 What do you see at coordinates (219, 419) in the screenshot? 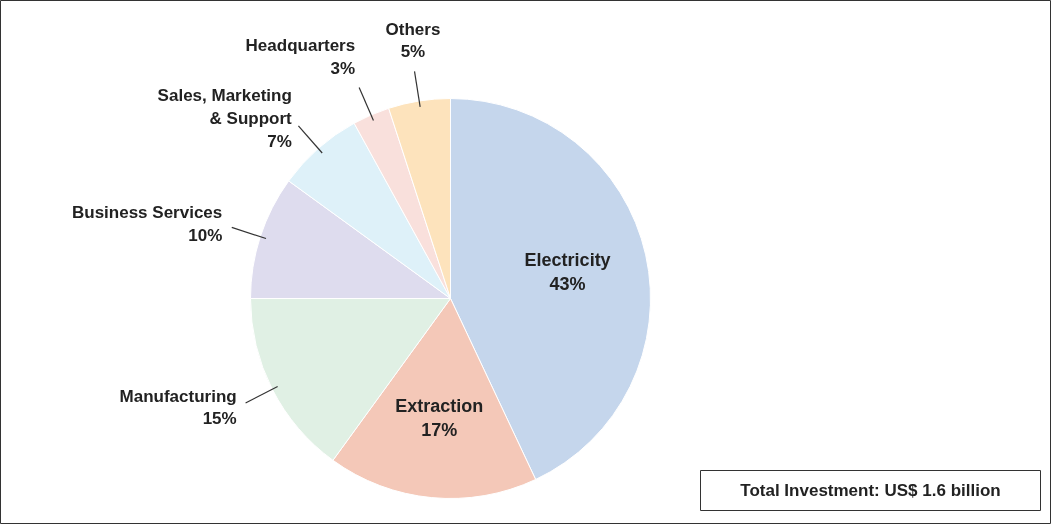
I see `data-label: 15%` at bounding box center [219, 419].